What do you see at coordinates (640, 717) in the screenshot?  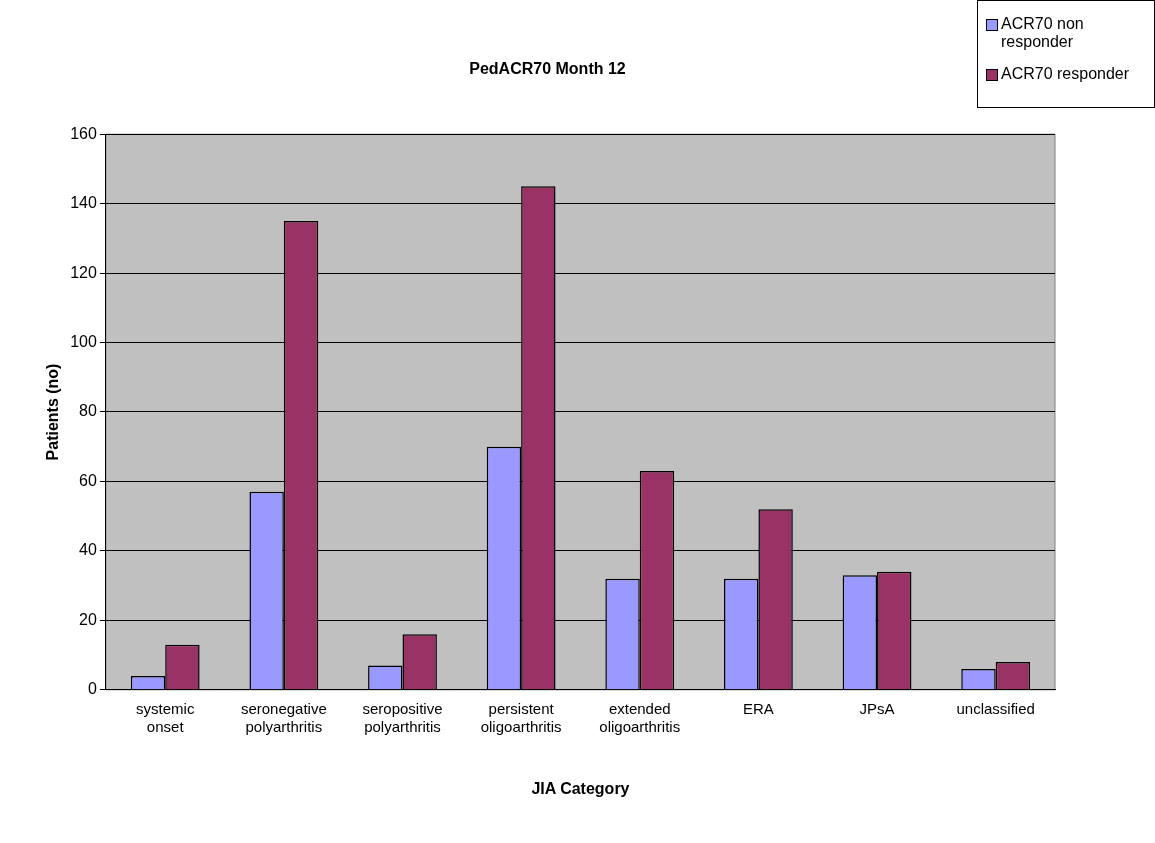 I see `x-tick-label: extended oligoarthritis` at bounding box center [640, 717].